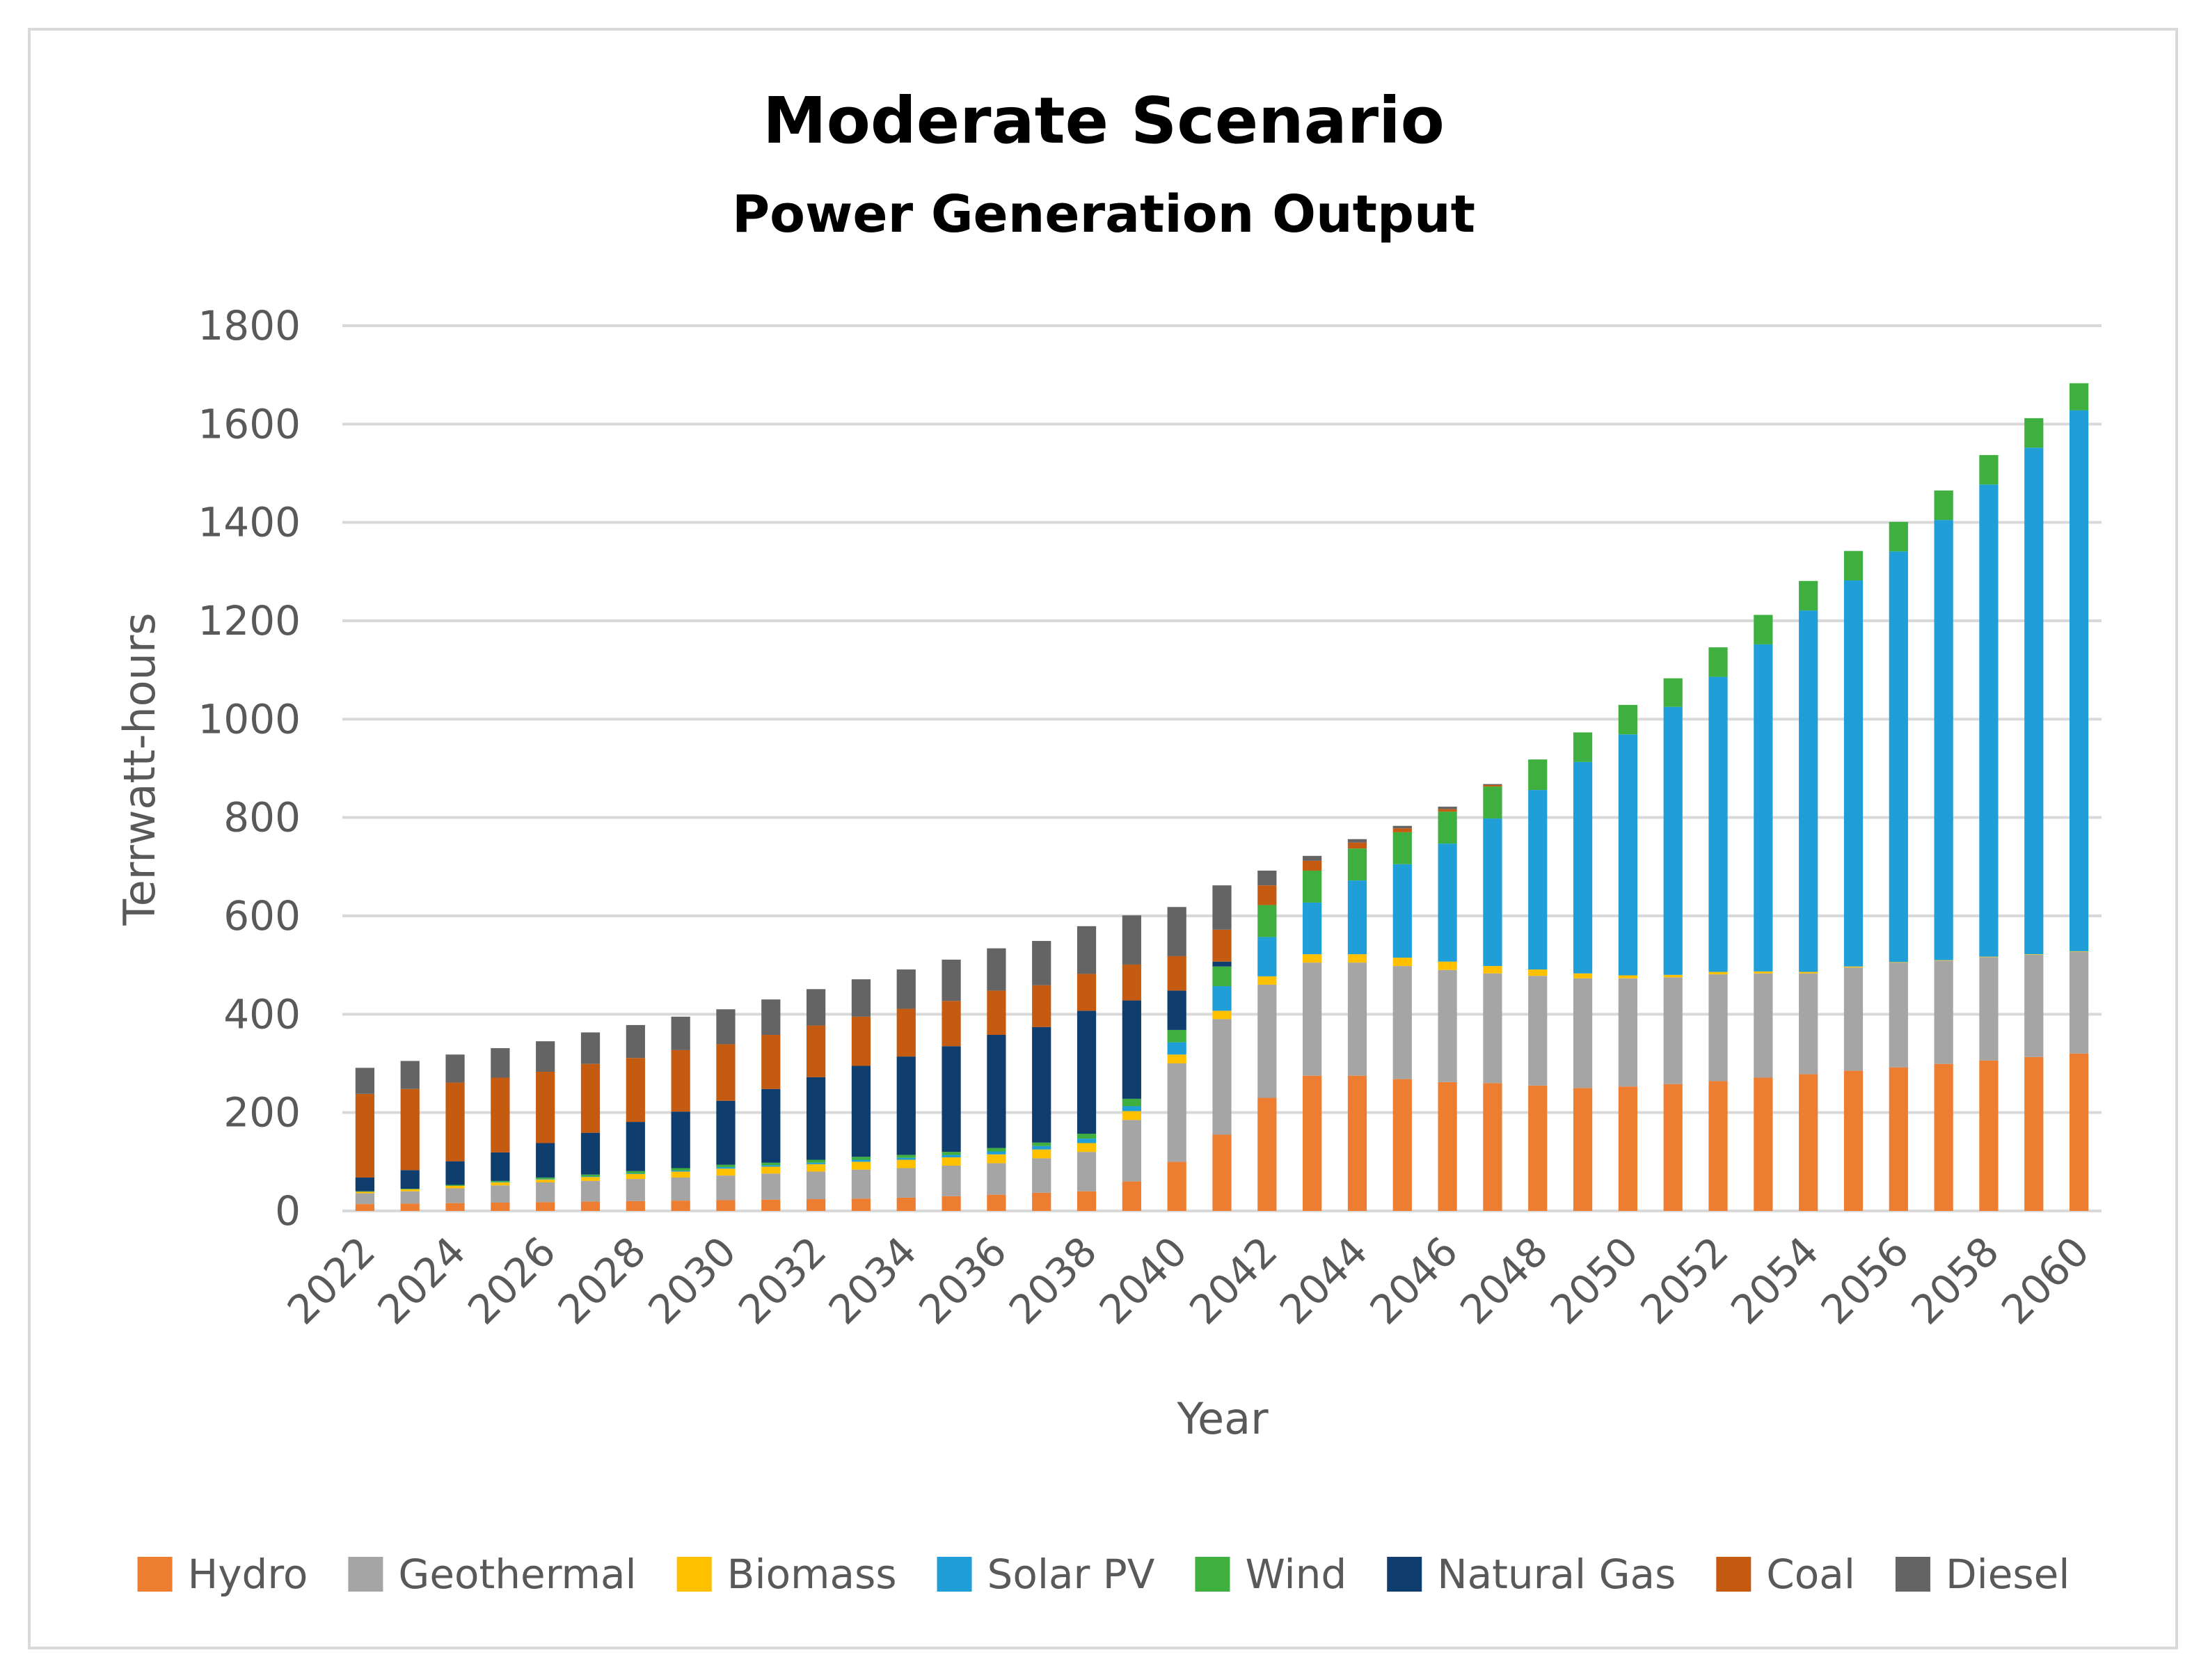  What do you see at coordinates (1087, 950) in the screenshot?
I see `bar-diesel-2038` at bounding box center [1087, 950].